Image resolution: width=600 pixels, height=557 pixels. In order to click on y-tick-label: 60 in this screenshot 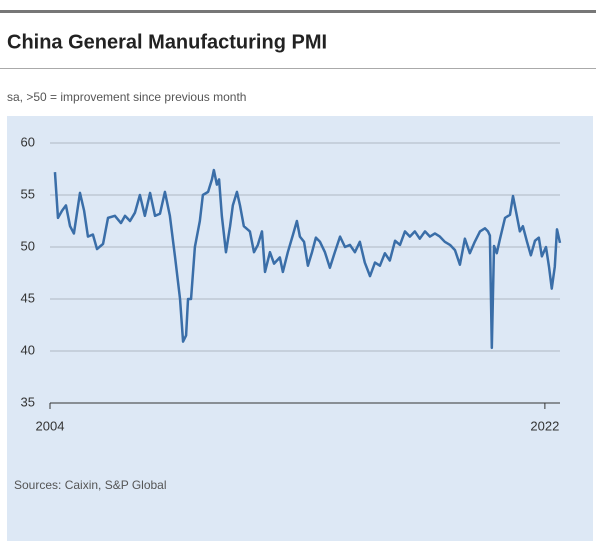, I will do `click(28, 141)`.